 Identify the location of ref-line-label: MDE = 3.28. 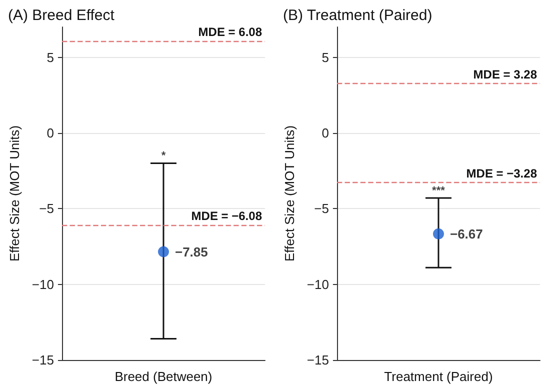
(505, 74).